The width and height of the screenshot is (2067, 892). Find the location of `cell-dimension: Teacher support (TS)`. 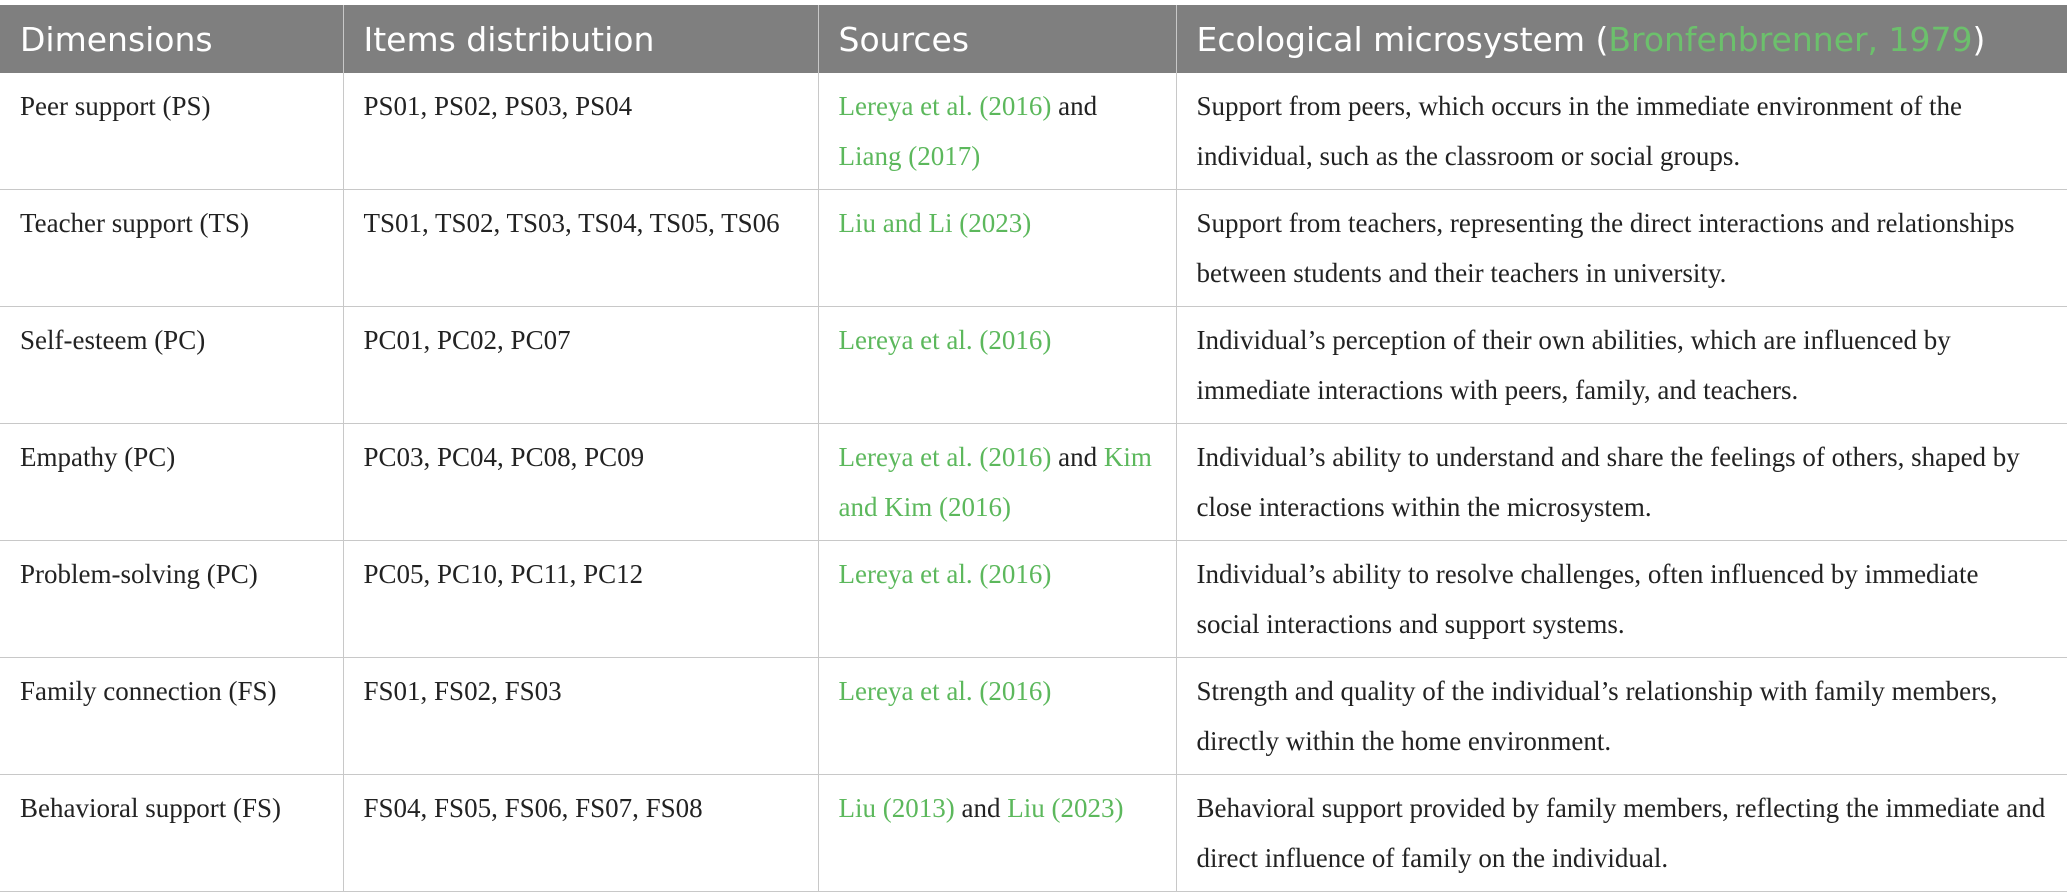

cell-dimension: Teacher support (TS) is located at coordinates (172, 248).